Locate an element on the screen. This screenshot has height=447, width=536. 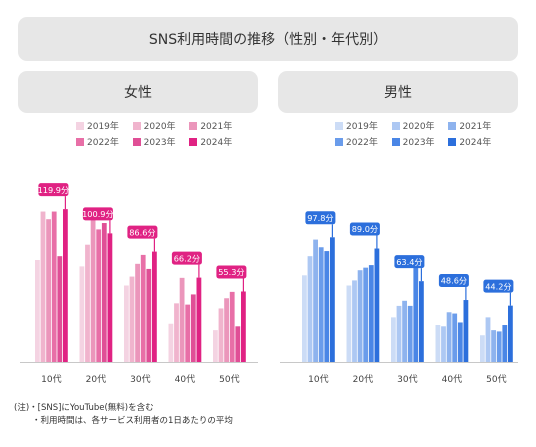
male-legend: 2019年 2020年 2021年 2022年 2023年 2024年 is located at coordinates (420, 133).